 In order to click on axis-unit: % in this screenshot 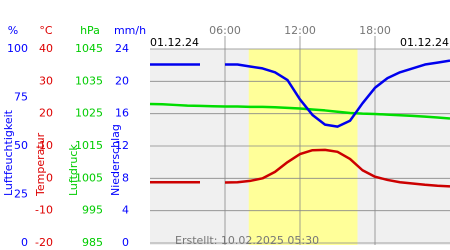, I will do `click(13, 30)`.